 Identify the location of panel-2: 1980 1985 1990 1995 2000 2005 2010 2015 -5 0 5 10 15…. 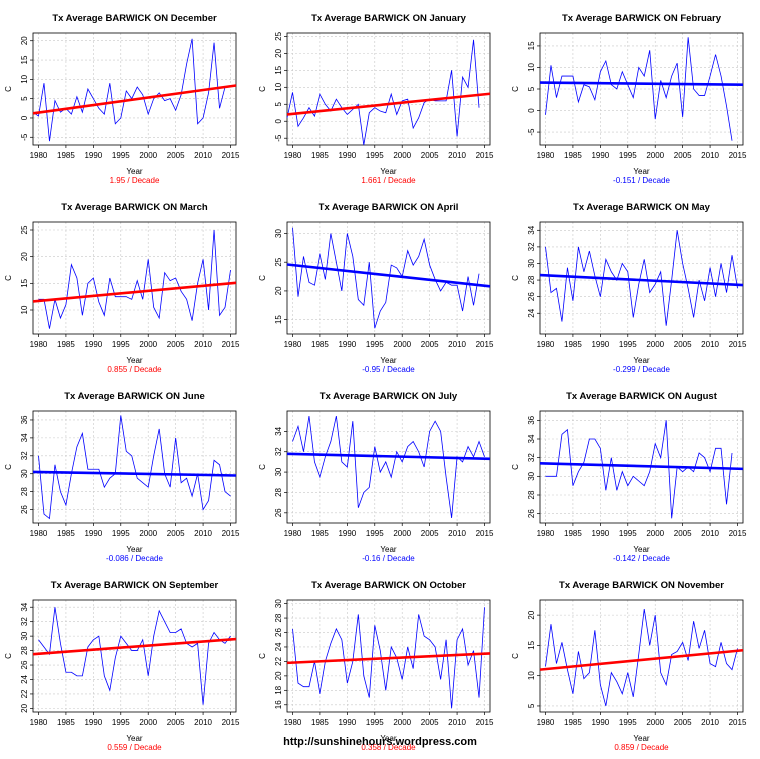
(376, 99).